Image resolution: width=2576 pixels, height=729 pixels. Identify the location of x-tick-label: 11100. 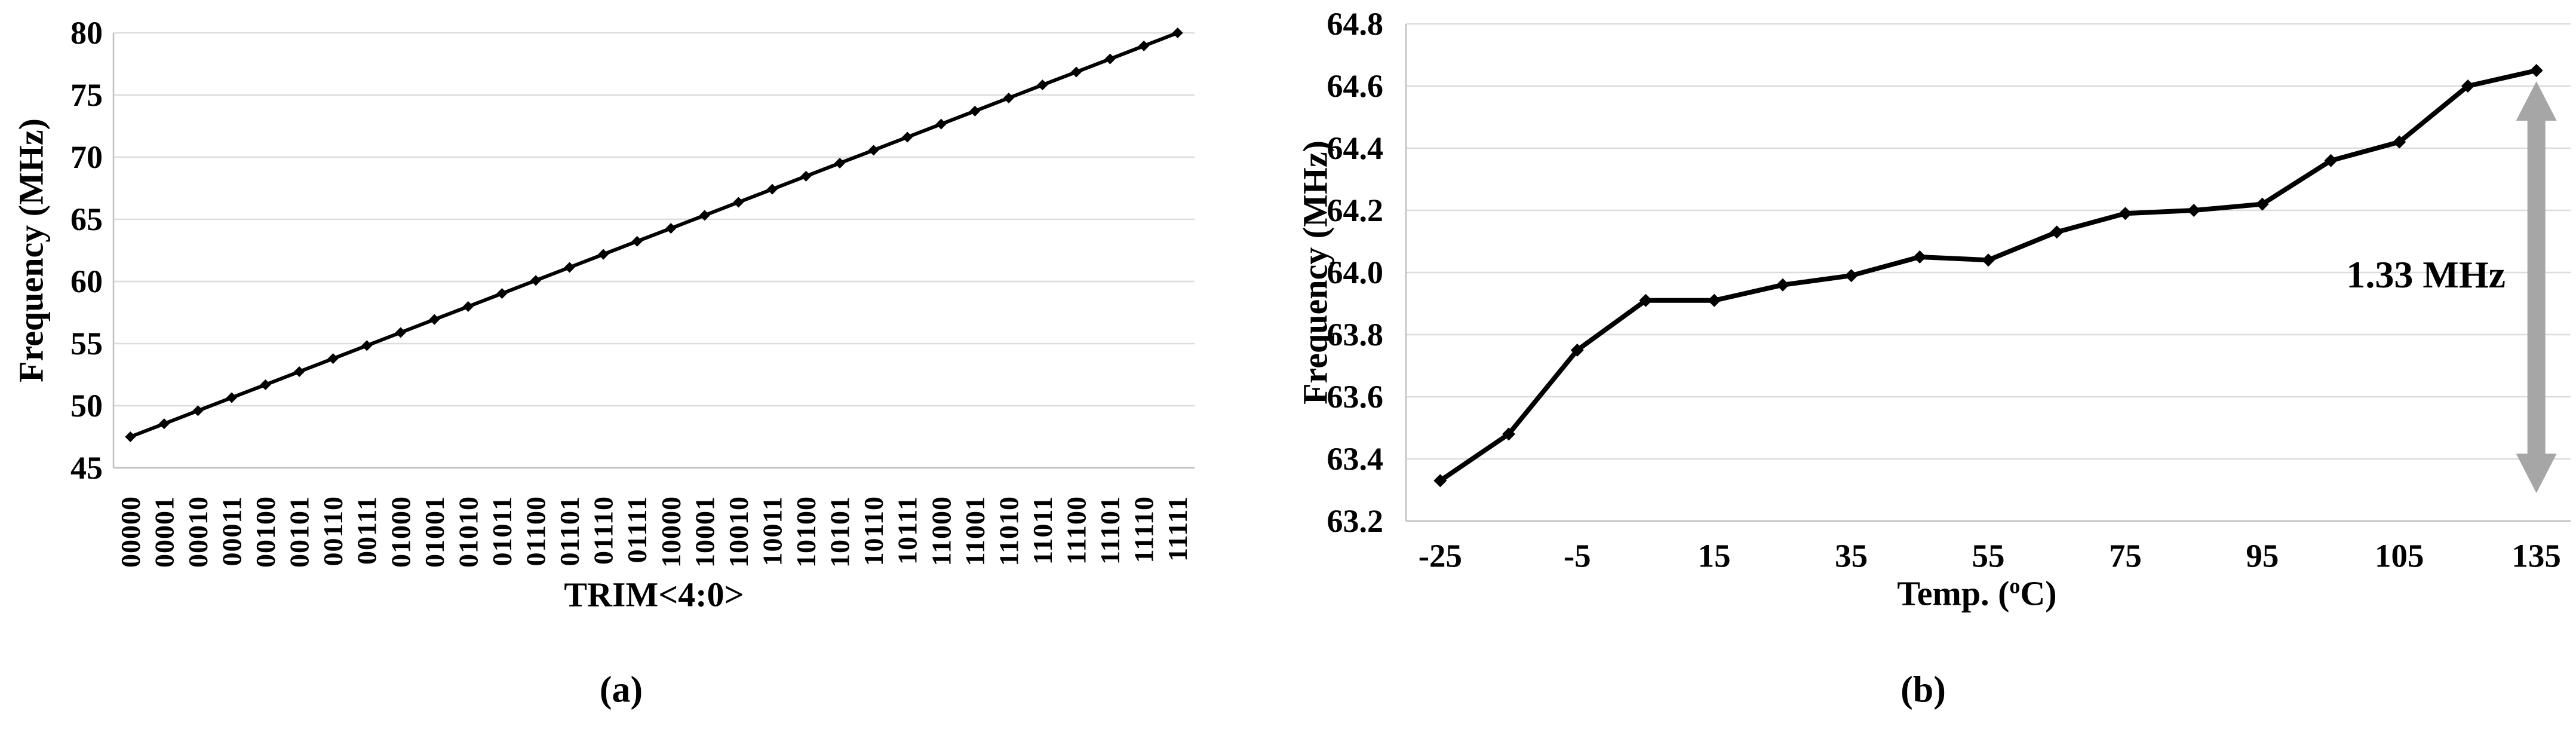
(1076, 531).